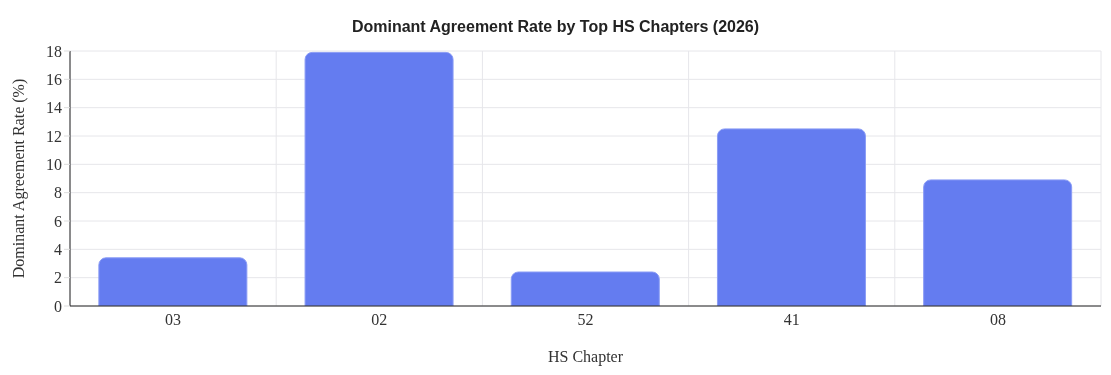 This screenshot has width=1111, height=375. What do you see at coordinates (585, 320) in the screenshot?
I see `x-tick-label: 52` at bounding box center [585, 320].